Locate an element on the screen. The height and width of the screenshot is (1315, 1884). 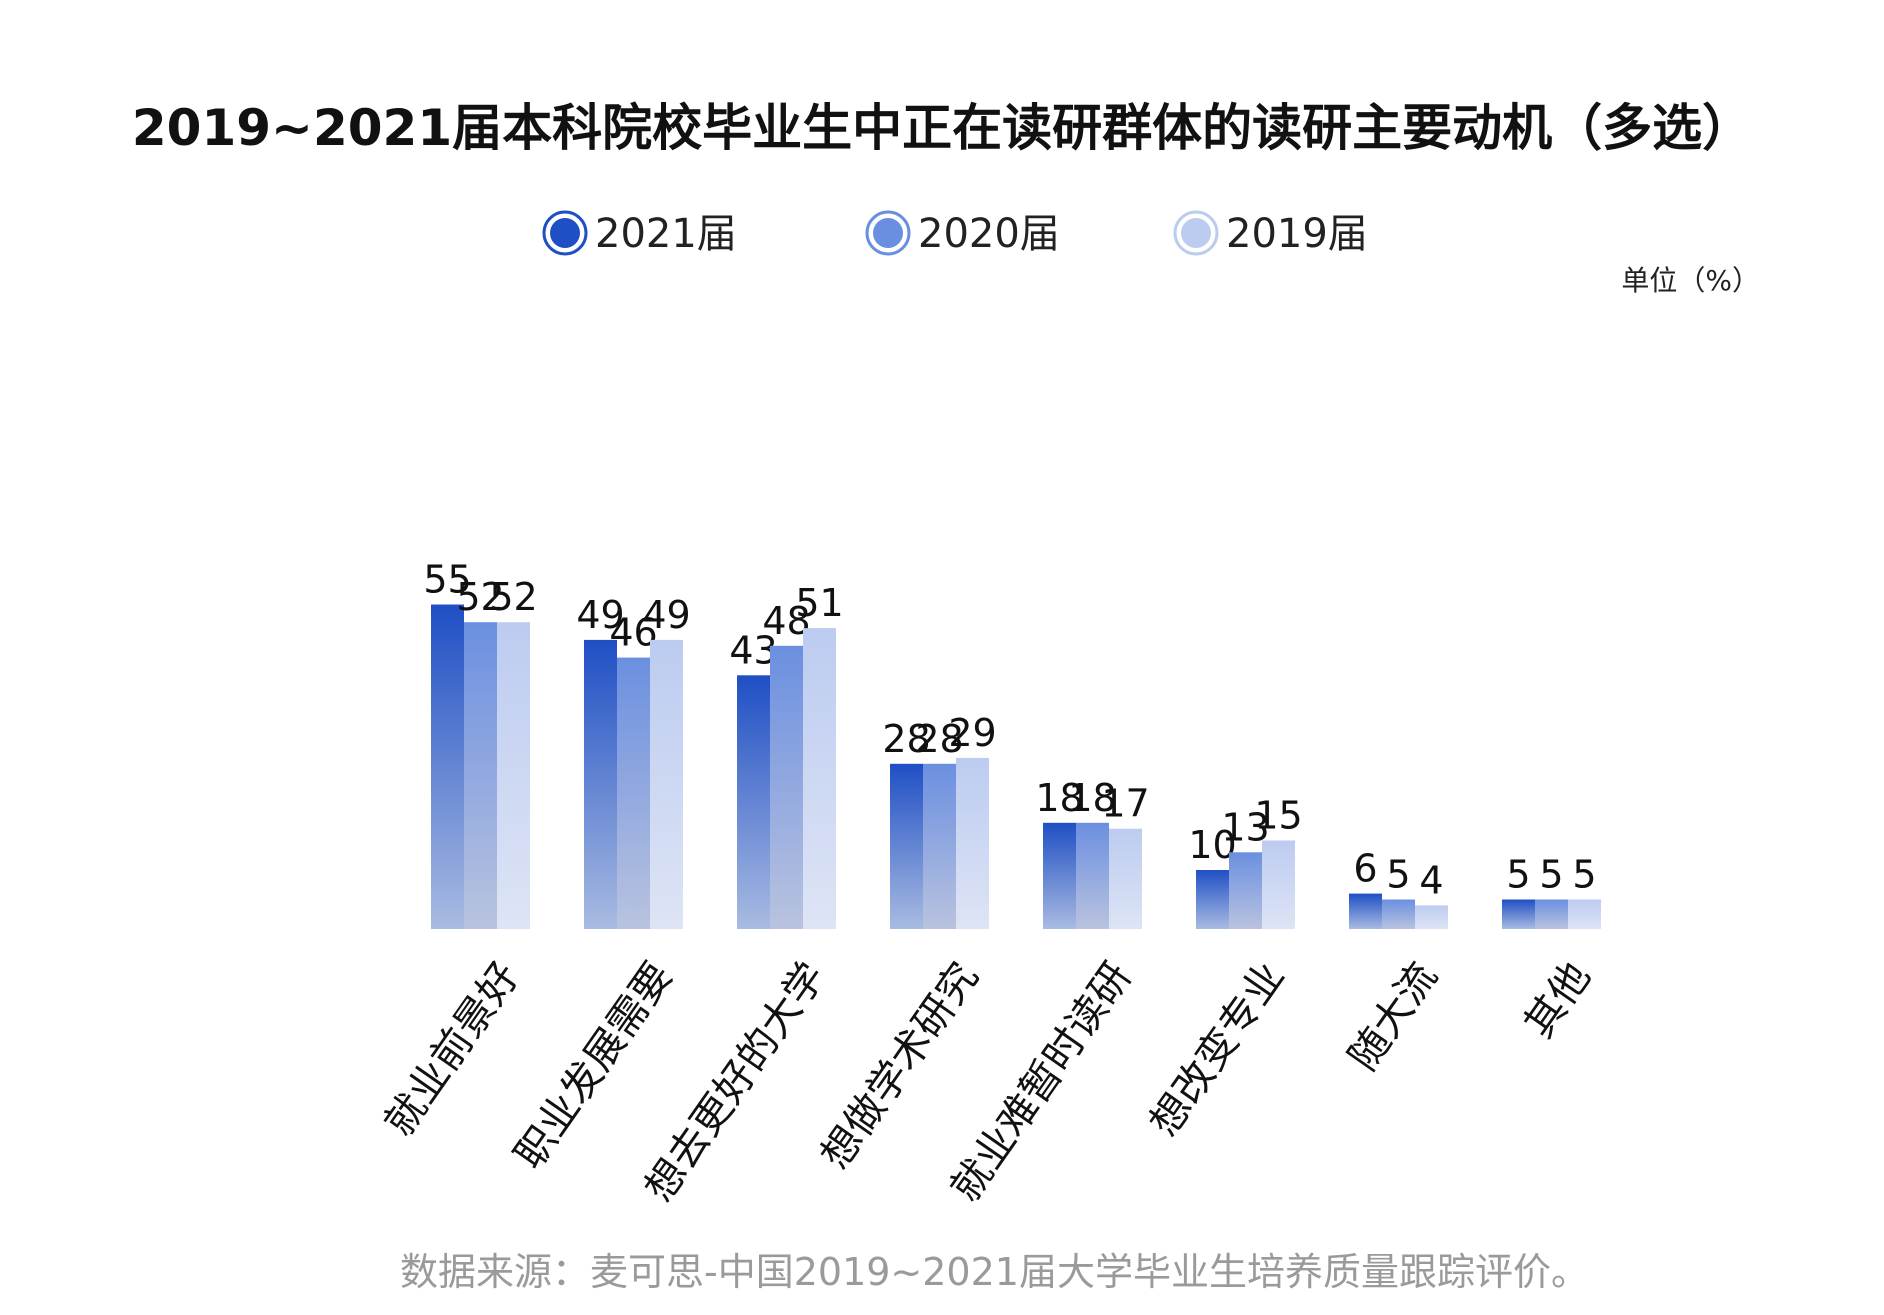
legend-label-2019: 2019届 is located at coordinates (1297, 234).